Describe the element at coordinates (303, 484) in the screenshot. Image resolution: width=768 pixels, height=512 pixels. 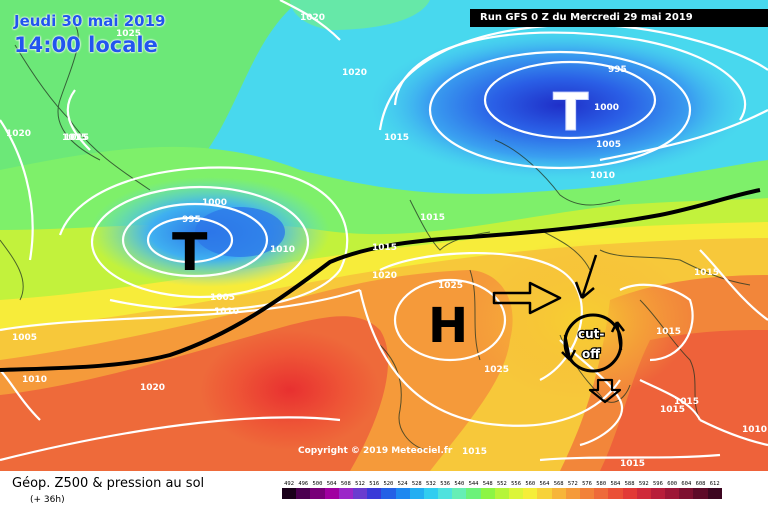
I see `legend-label: 496` at that location.